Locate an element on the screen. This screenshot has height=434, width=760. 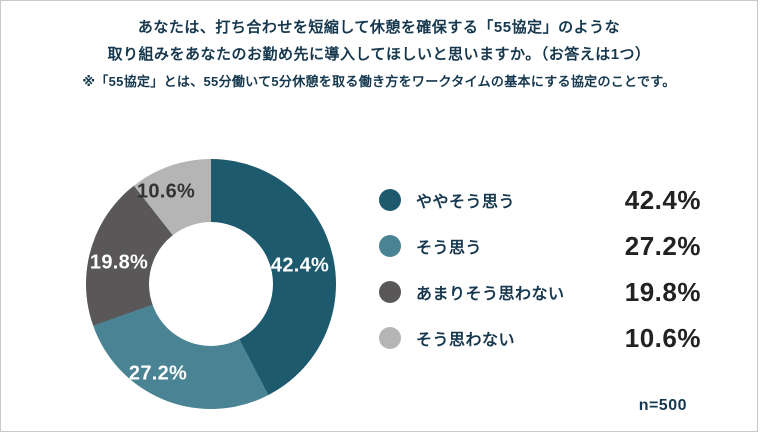
title-line-2: 取り組みをあなたのお勤め先に導入してほしいと思いますか。（お答えは1つ） is located at coordinates (379, 54).